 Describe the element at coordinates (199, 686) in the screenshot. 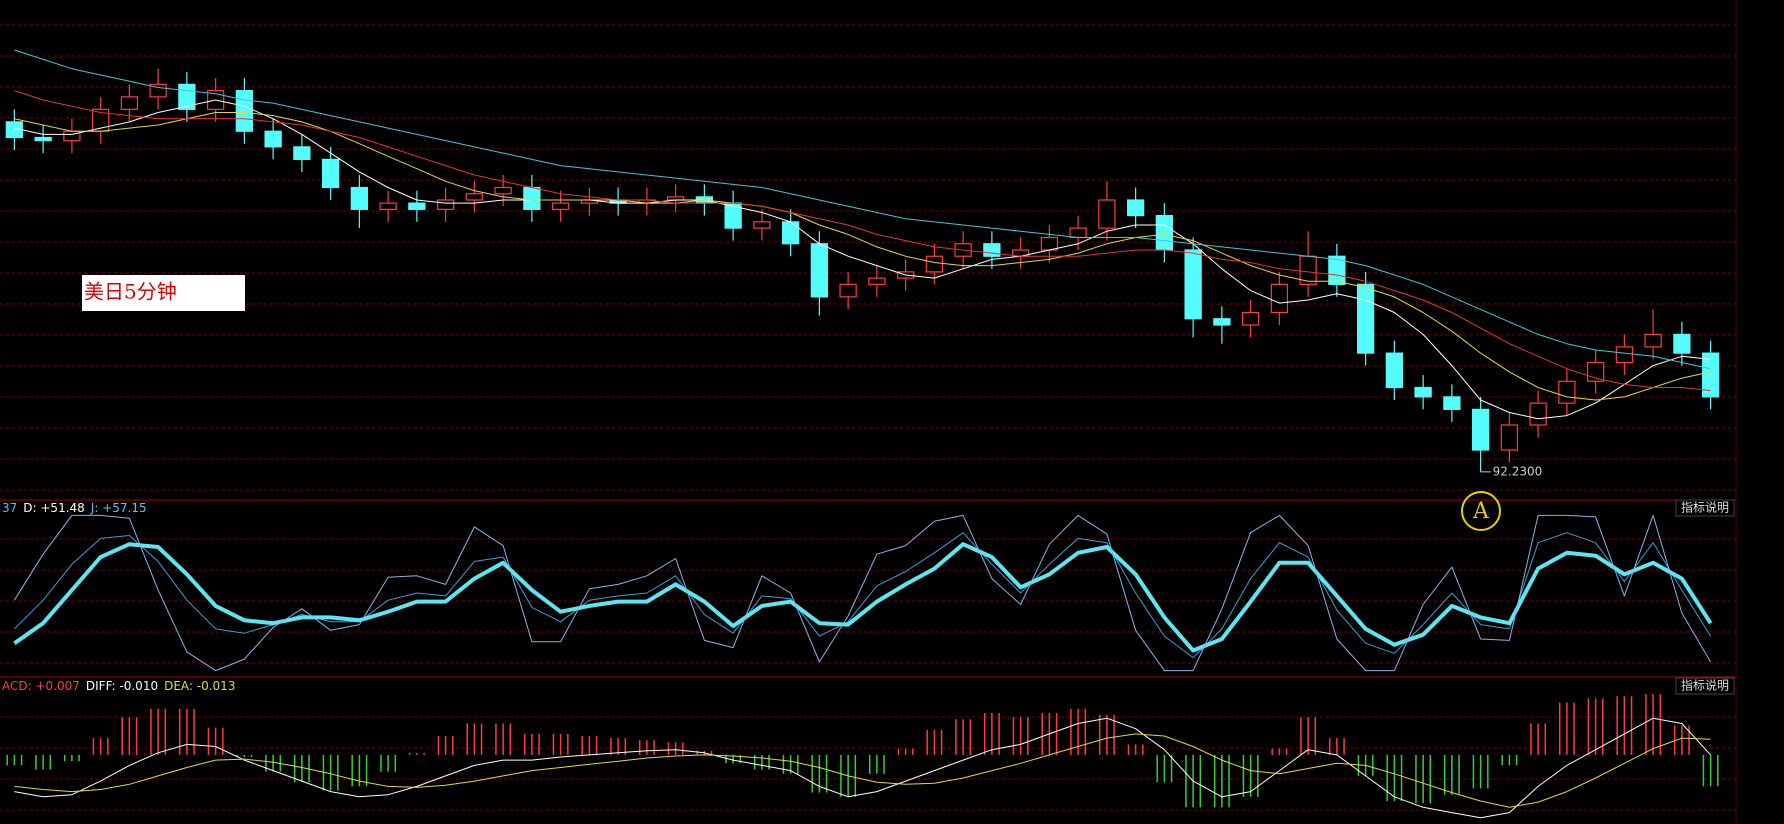

I see `legend-item: DEA: -0.013` at that location.